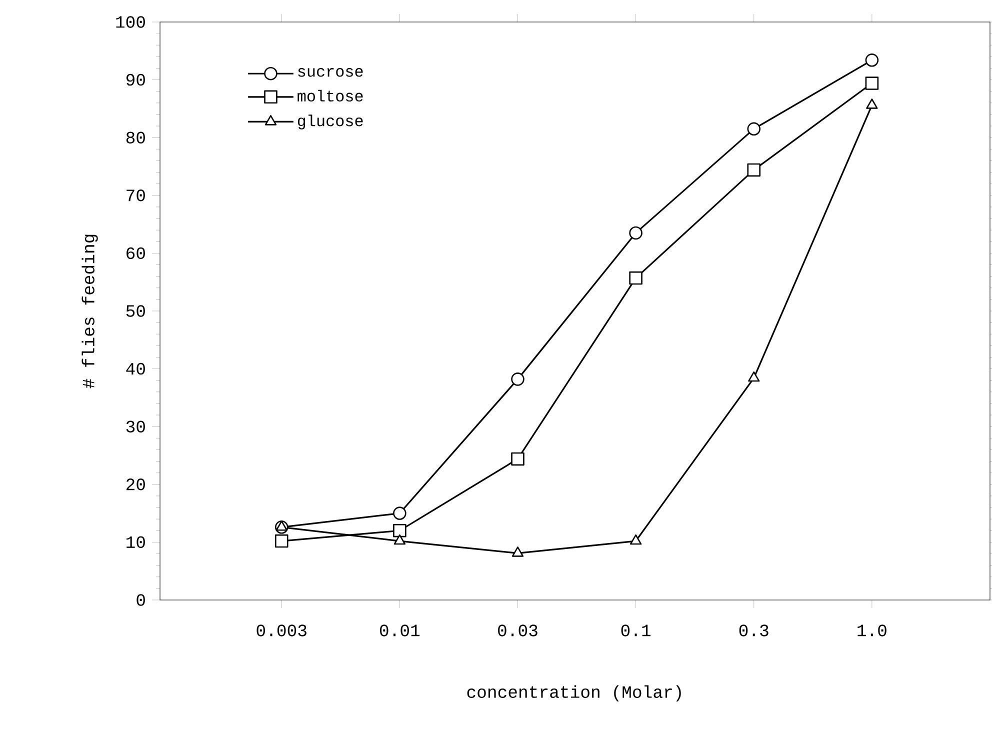 This screenshot has width=992, height=733. I want to click on x-tick-label: 0.1, so click(636, 630).